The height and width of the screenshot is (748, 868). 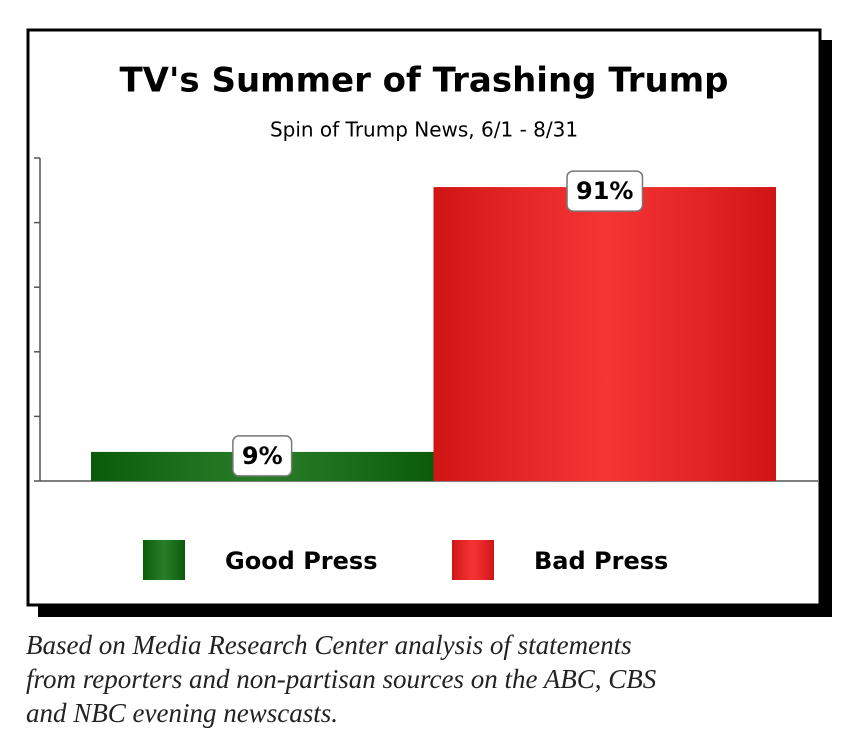 I want to click on value-label: 91%, so click(x=604, y=191).